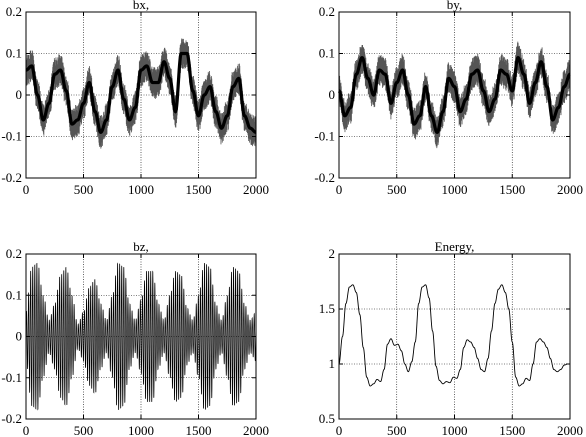 Image resolution: width=586 pixels, height=437 pixels. Describe the element at coordinates (84, 189) in the screenshot. I see `bx-x-tick-label: 500` at that location.